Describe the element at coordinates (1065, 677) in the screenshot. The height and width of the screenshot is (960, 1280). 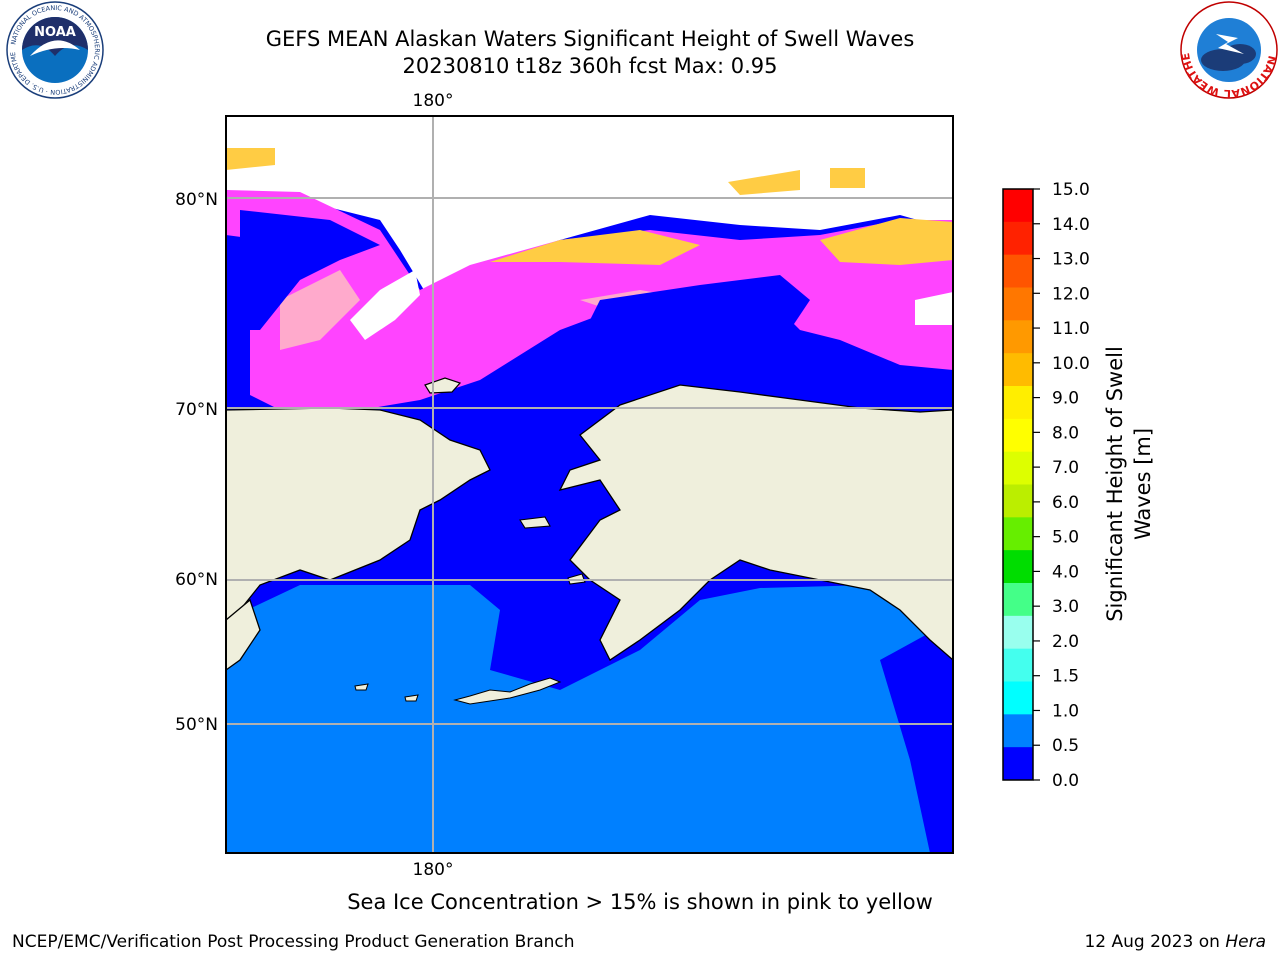
I see `colorbar-tick-label: 1.5` at that location.